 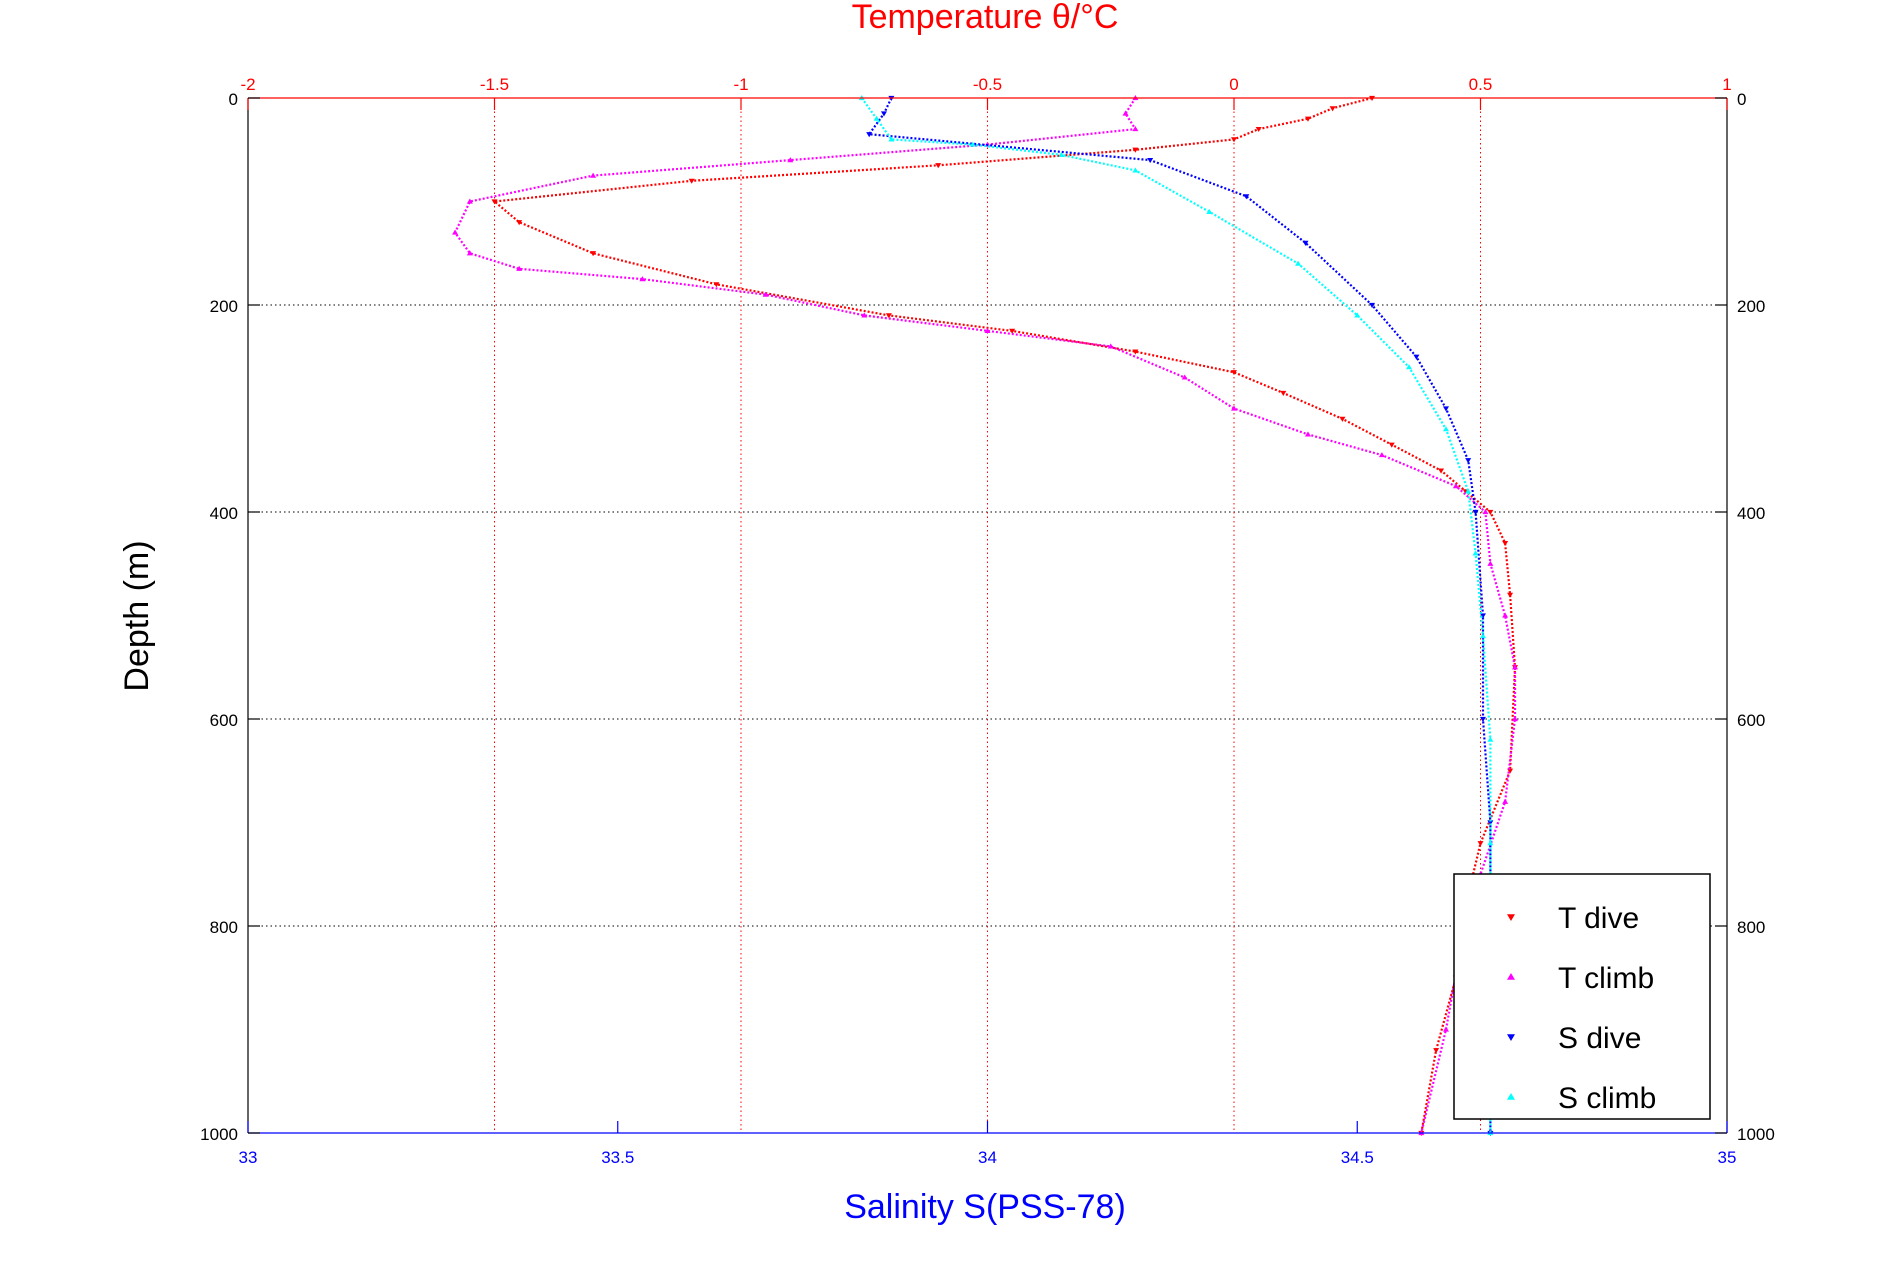 What do you see at coordinates (224, 306) in the screenshot?
I see `depth-tick-label-left: 200` at bounding box center [224, 306].